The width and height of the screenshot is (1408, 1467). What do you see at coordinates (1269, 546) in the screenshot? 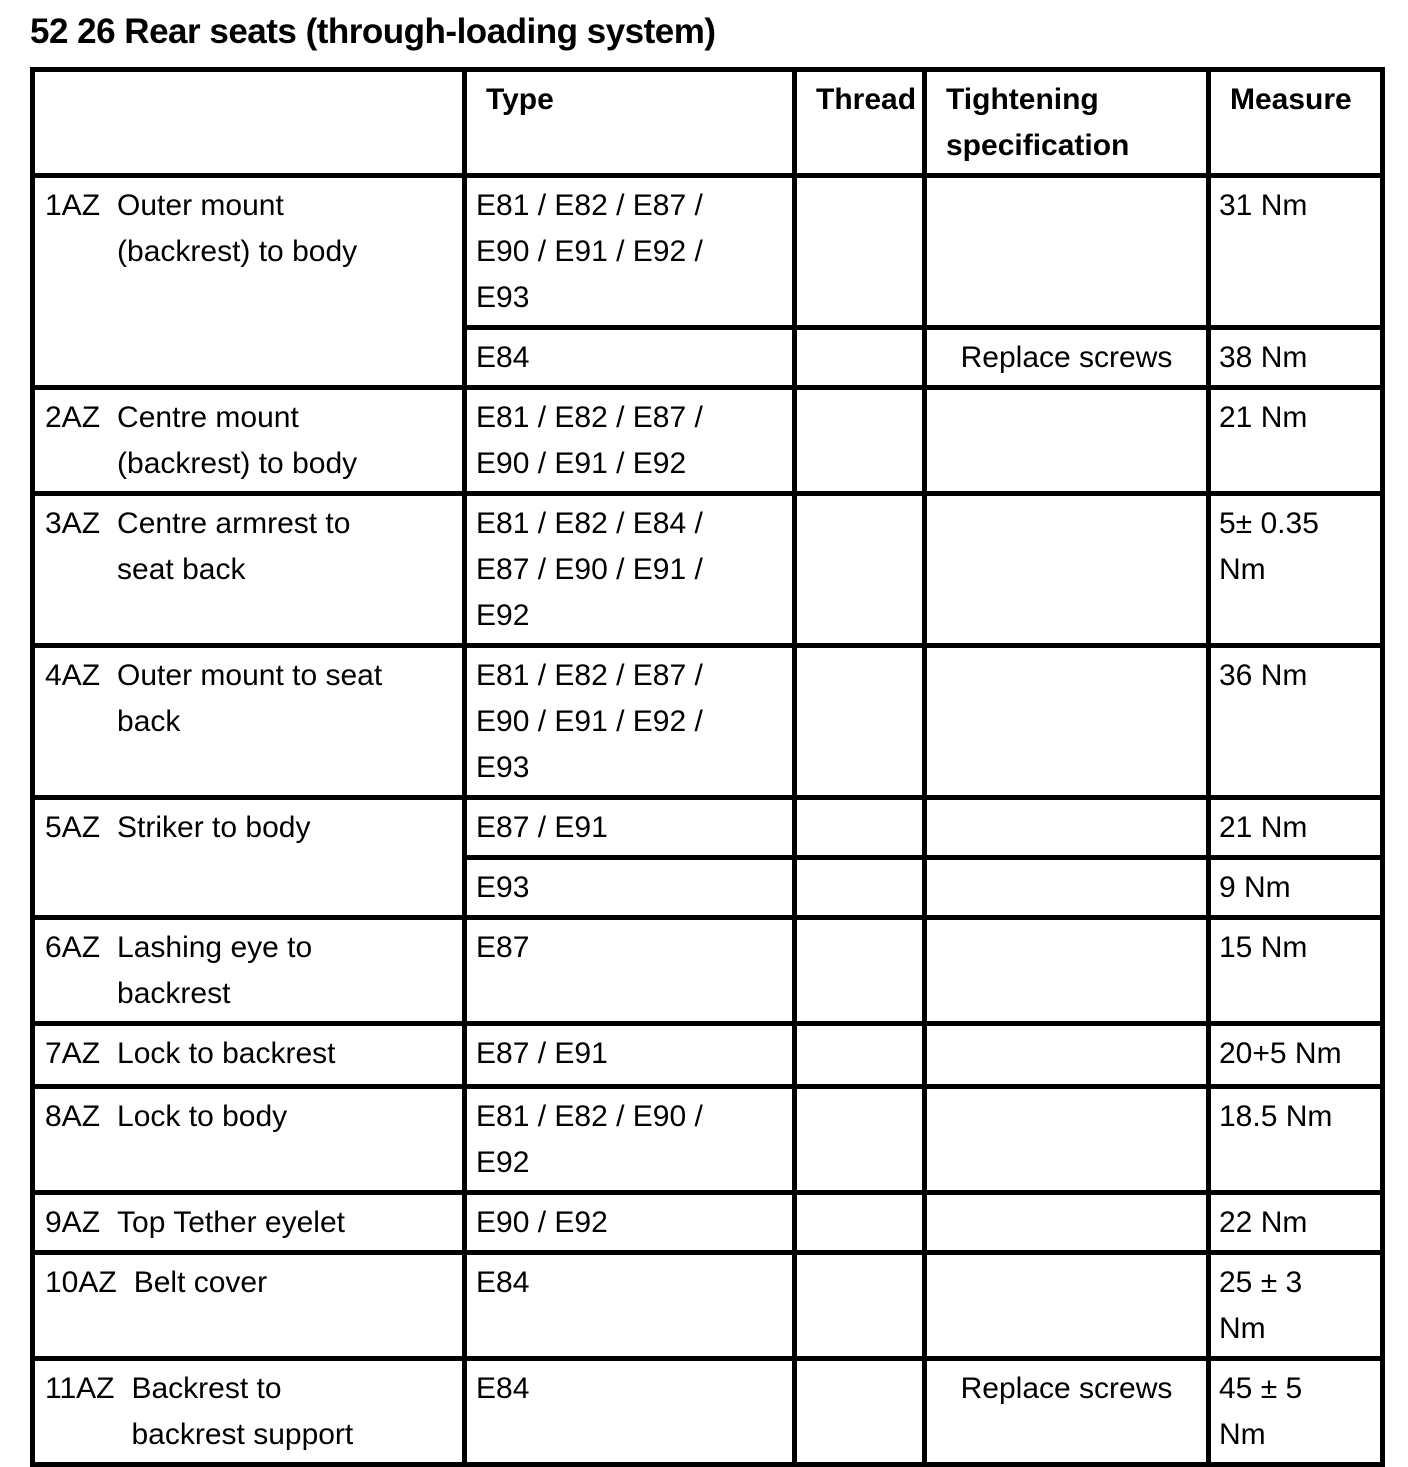
I see `measure-value: 5± 0.35 Nm` at bounding box center [1269, 546].